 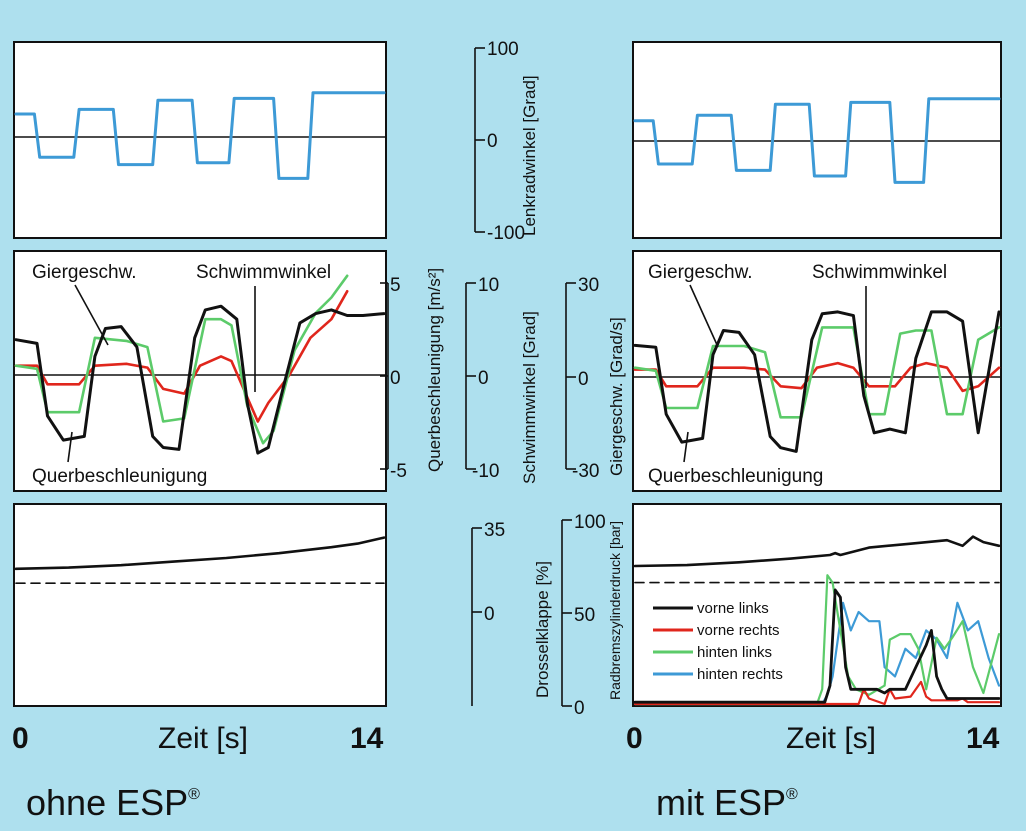 I want to click on series-drosselklappe-ohne-esp-throttle, so click(x=200, y=553).